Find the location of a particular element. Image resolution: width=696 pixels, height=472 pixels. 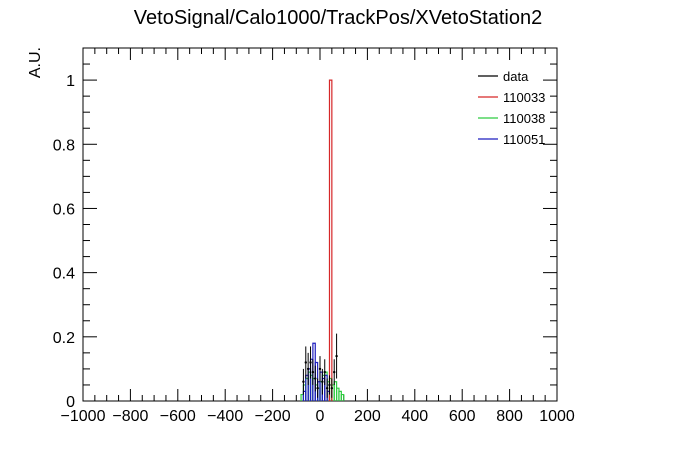

legend-label: data is located at coordinates (516, 76).